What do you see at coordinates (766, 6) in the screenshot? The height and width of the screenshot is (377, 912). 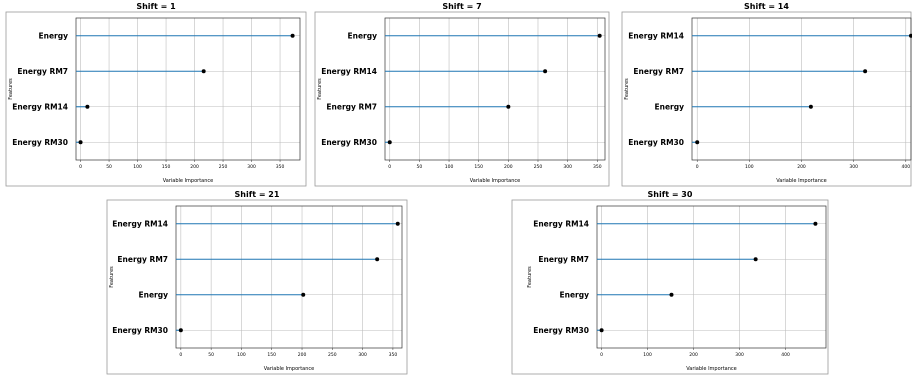 I see `chart-title: Shift = 14` at bounding box center [766, 6].